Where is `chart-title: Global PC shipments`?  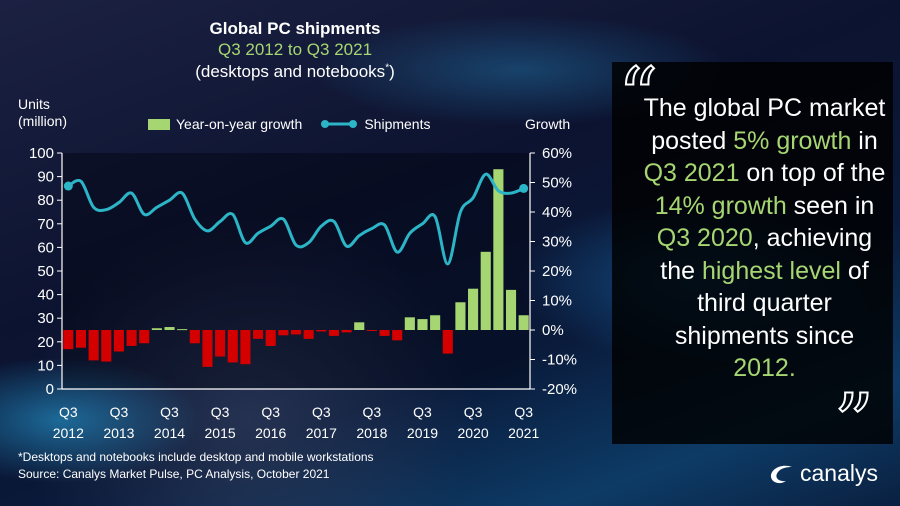
chart-title: Global PC shipments is located at coordinates (295, 28).